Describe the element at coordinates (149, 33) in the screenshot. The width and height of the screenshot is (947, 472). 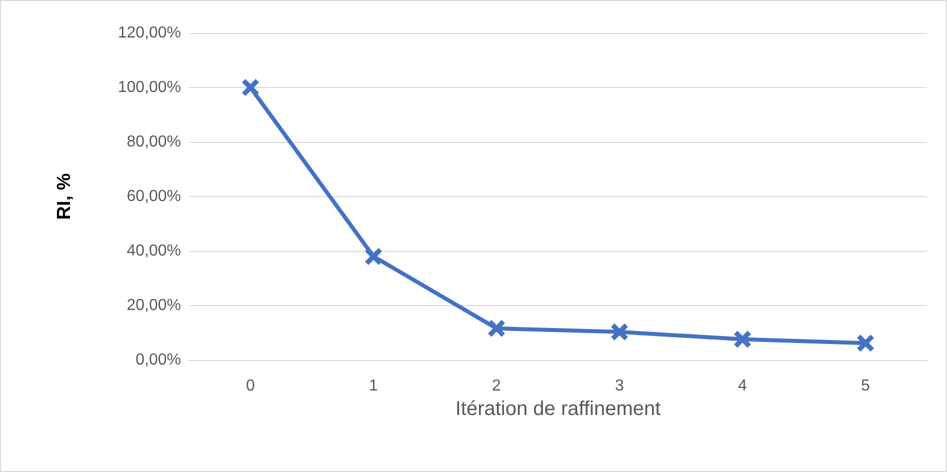
I see `y-tick-label: 120,00%` at that location.